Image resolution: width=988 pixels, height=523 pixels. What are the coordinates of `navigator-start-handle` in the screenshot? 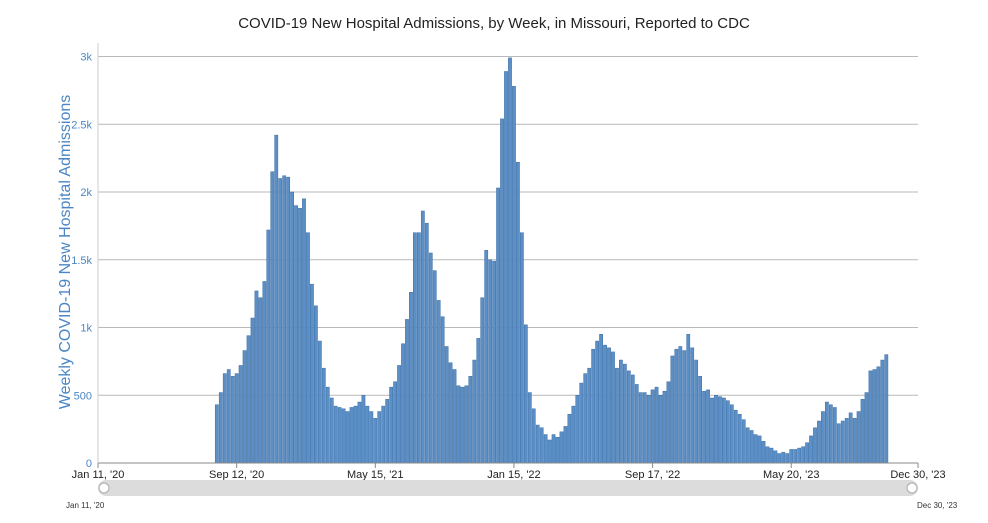 It's located at (104, 488).